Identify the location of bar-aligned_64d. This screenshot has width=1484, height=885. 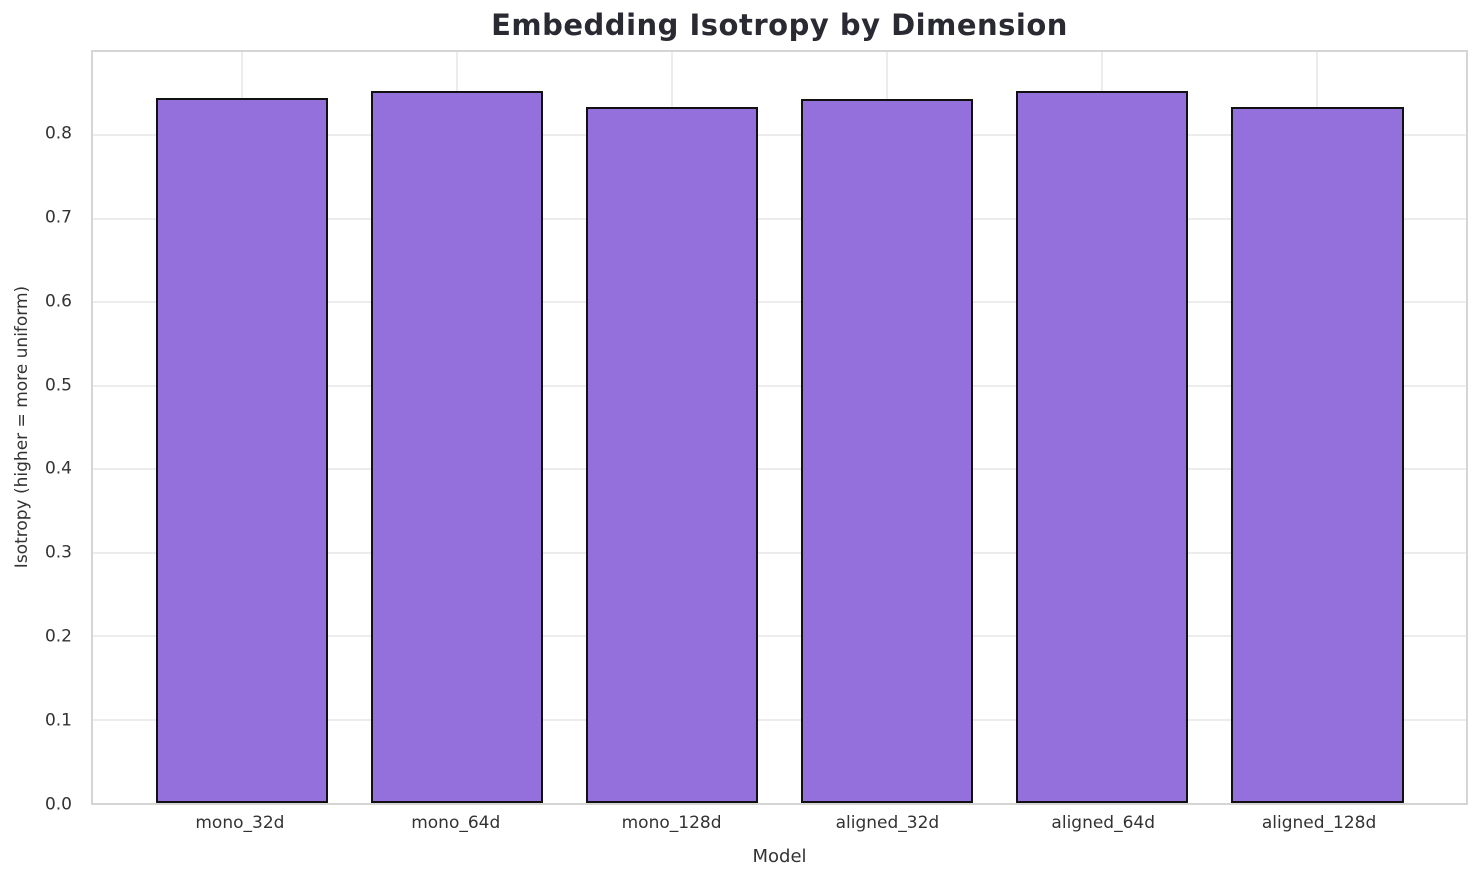
(1102, 447).